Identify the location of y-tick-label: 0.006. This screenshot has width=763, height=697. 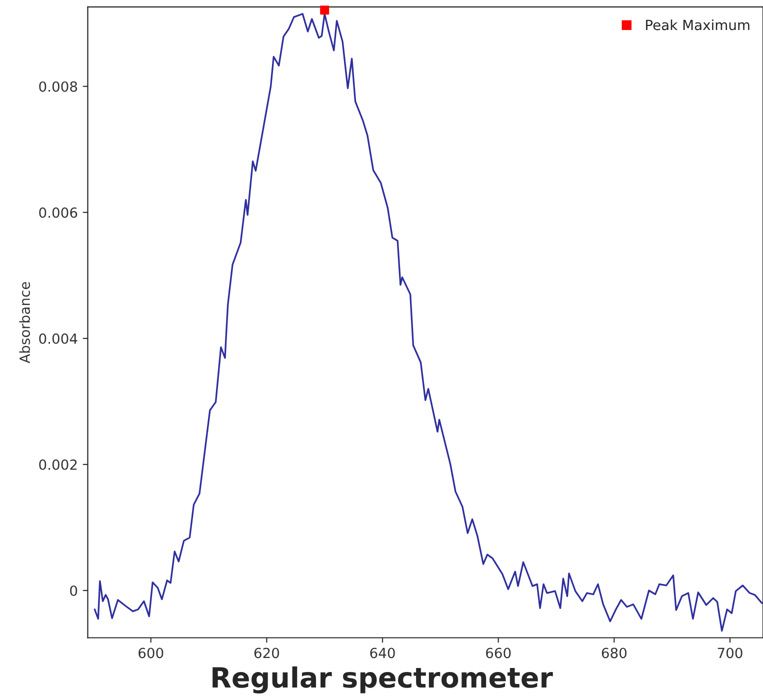
(58, 212).